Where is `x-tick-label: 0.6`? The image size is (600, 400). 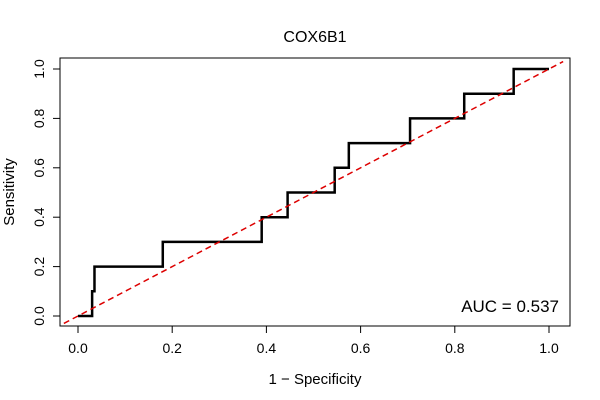
x-tick-label: 0.6 is located at coordinates (361, 348).